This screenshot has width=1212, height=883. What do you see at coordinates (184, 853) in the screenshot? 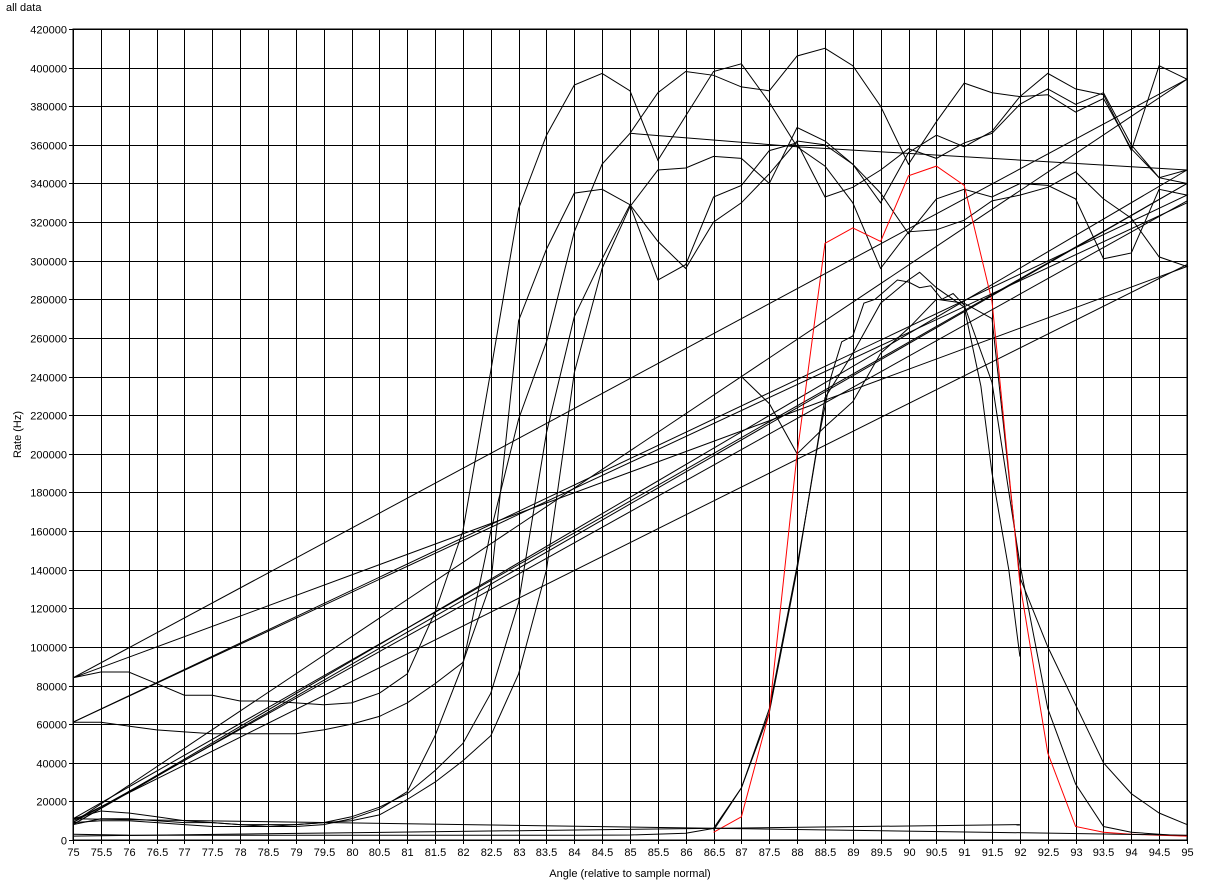
I see `x-tick-label: 77` at bounding box center [184, 853].